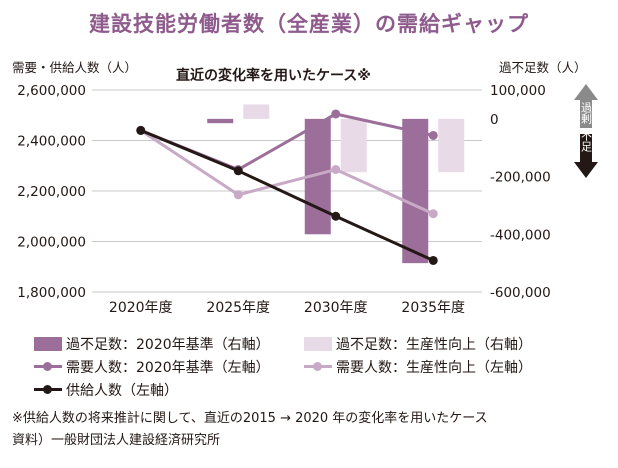  Describe the element at coordinates (51, 293) in the screenshot. I see `left-tick-label: 1,800,000` at that location.